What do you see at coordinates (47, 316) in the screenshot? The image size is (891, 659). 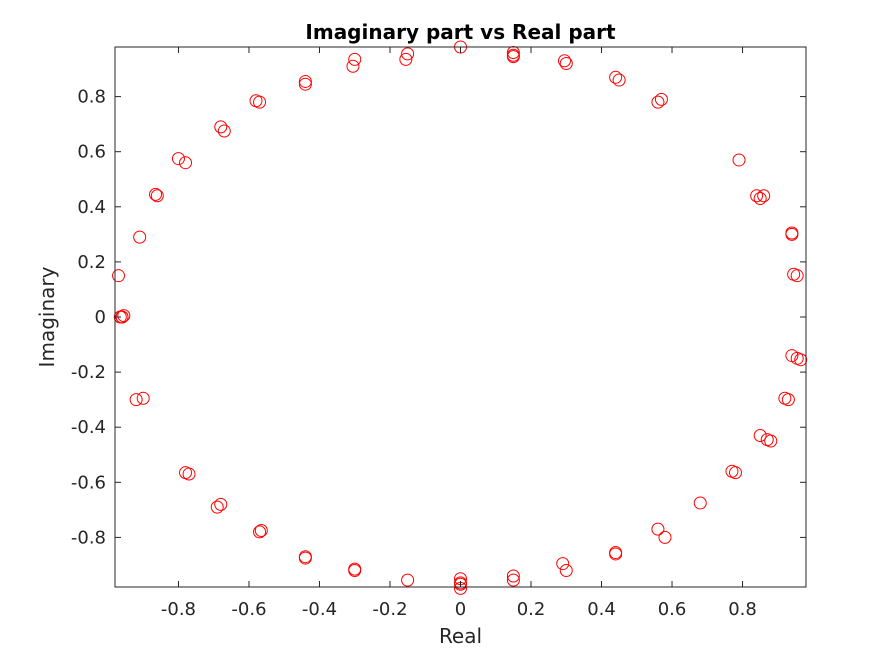 I see `y-axis-label: Imaginary` at bounding box center [47, 316].